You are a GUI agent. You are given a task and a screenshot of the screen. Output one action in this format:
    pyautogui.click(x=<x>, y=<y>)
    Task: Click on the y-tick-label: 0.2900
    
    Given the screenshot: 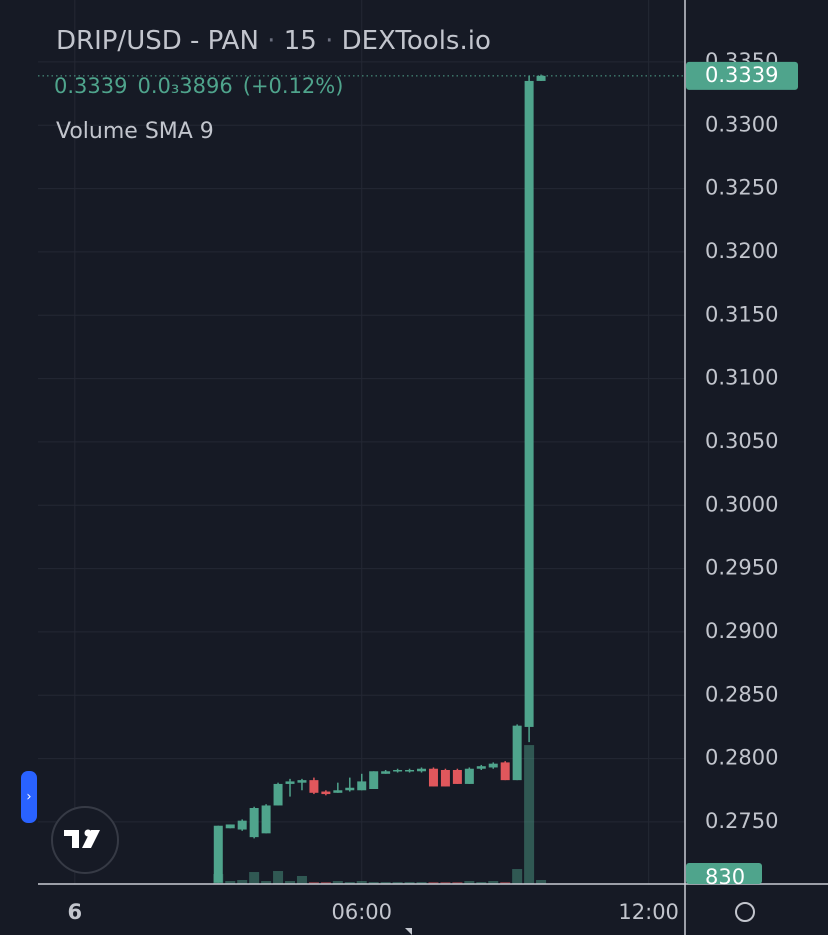 What is the action you would take?
    pyautogui.click(x=741, y=631)
    